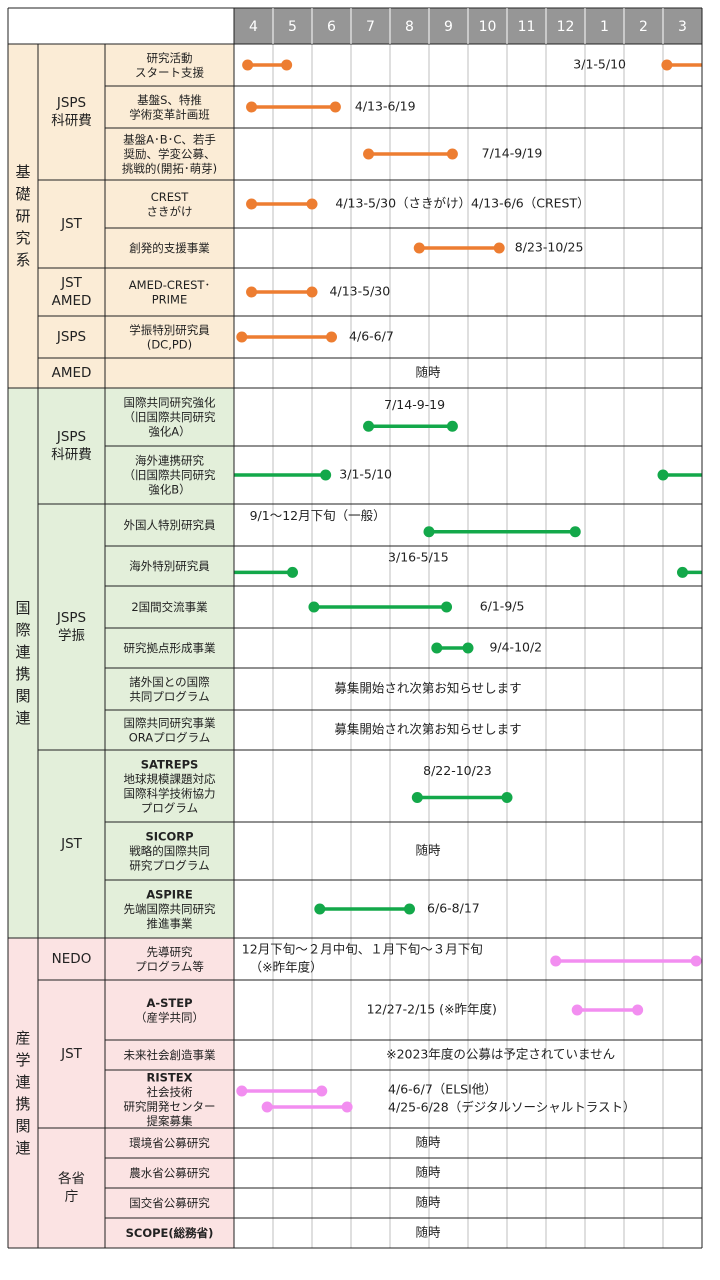 The width and height of the screenshot is (720, 1280). What do you see at coordinates (604, 27) in the screenshot?
I see `month-label-1: 1` at bounding box center [604, 27].